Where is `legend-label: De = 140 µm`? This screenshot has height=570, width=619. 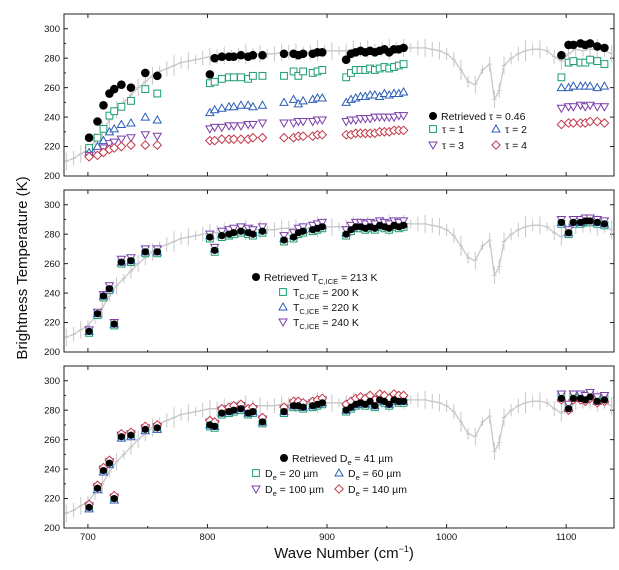
legend-label: De = 140 µm is located at coordinates (377, 491).